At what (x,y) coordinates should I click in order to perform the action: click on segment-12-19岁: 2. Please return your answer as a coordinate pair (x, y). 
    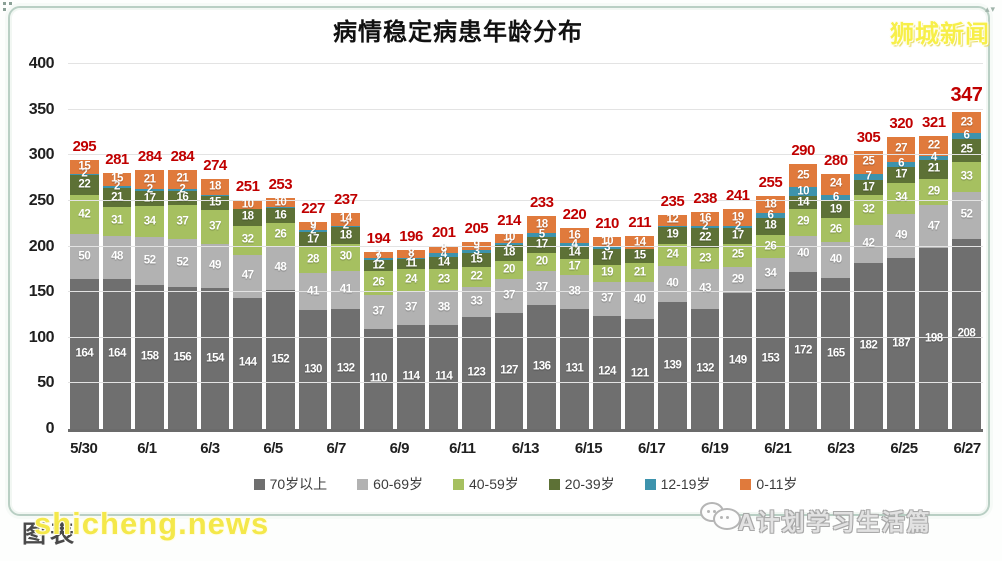
    Looking at the image, I should click on (84, 173).